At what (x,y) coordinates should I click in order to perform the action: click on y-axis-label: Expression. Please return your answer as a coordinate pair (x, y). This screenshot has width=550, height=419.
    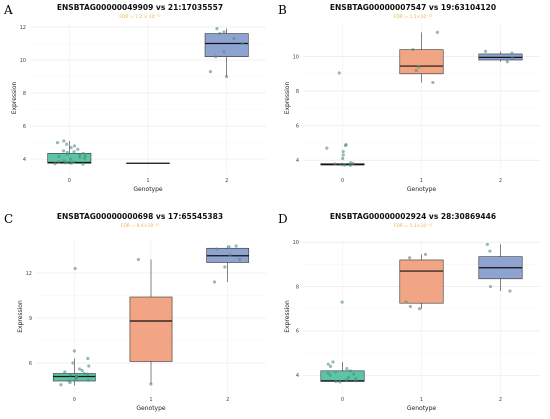
    Looking at the image, I should click on (287, 316).